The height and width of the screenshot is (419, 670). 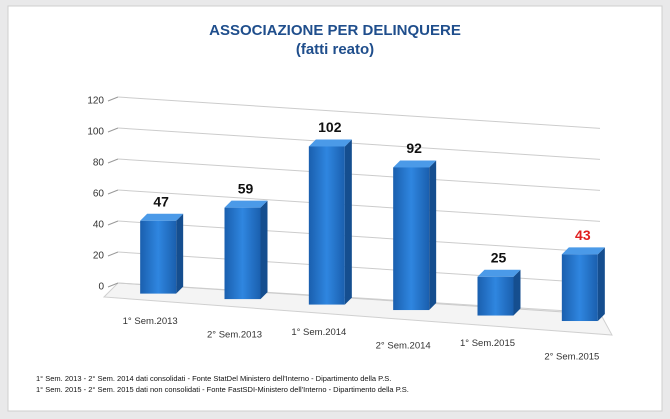 I want to click on y-tick-label: 120, so click(x=95, y=101).